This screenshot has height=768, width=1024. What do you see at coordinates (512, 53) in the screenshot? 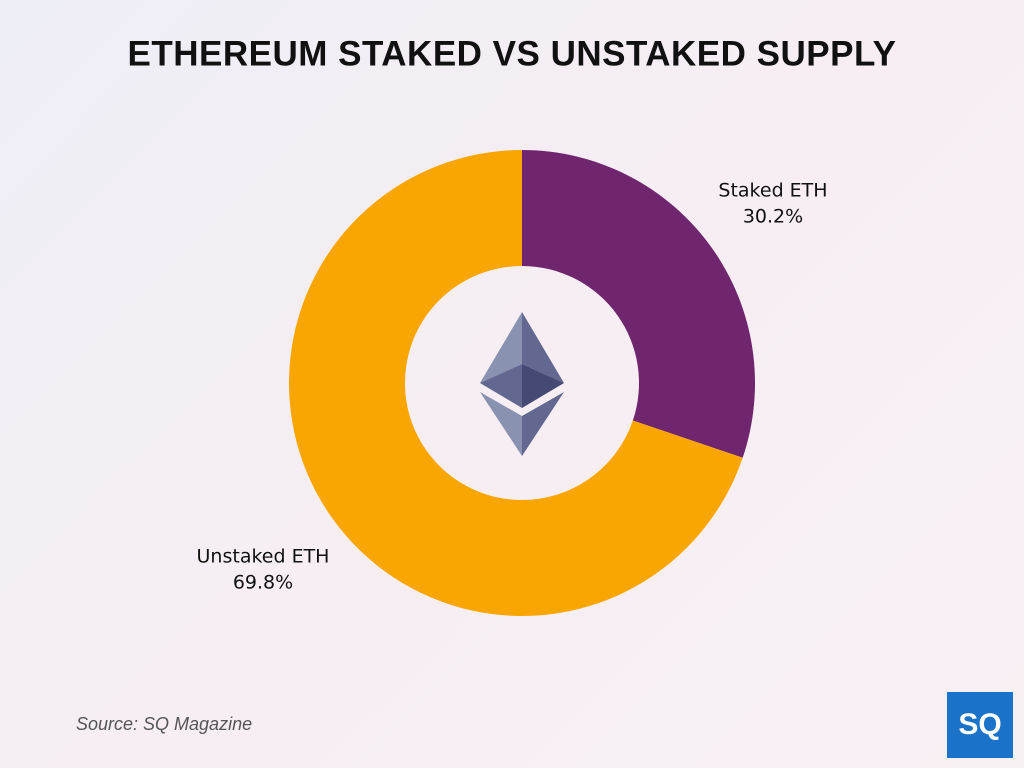
I see `chart-title: ETHEREUM STAKED VS UNSTAKED SUPPLY` at bounding box center [512, 53].